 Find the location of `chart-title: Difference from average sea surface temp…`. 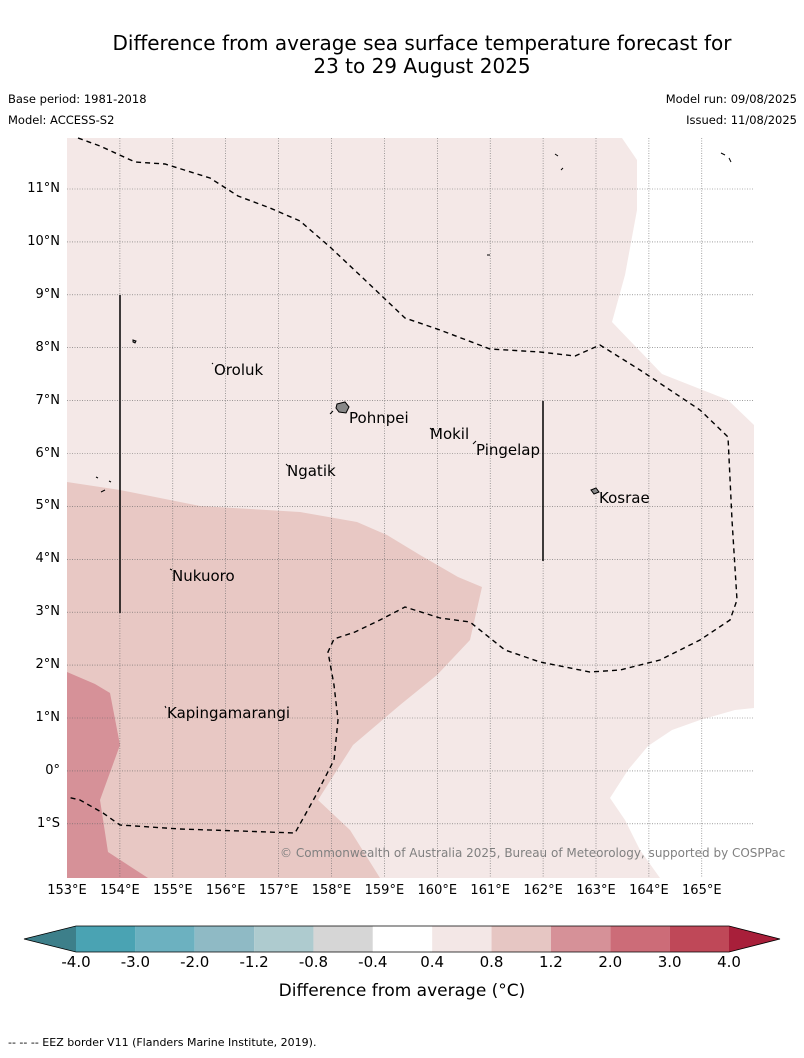

chart-title: Difference from average sea surface temp… is located at coordinates (422, 55).